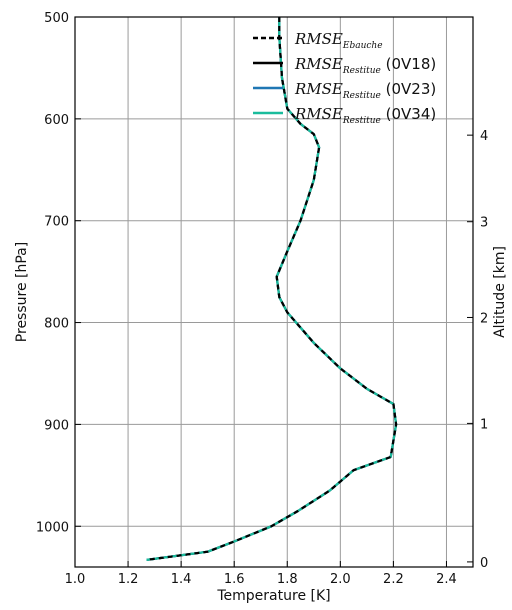 Image resolution: width=512 pixels, height=610 pixels. Describe the element at coordinates (128, 579) in the screenshot. I see `x-tick-label: 1.2` at that location.